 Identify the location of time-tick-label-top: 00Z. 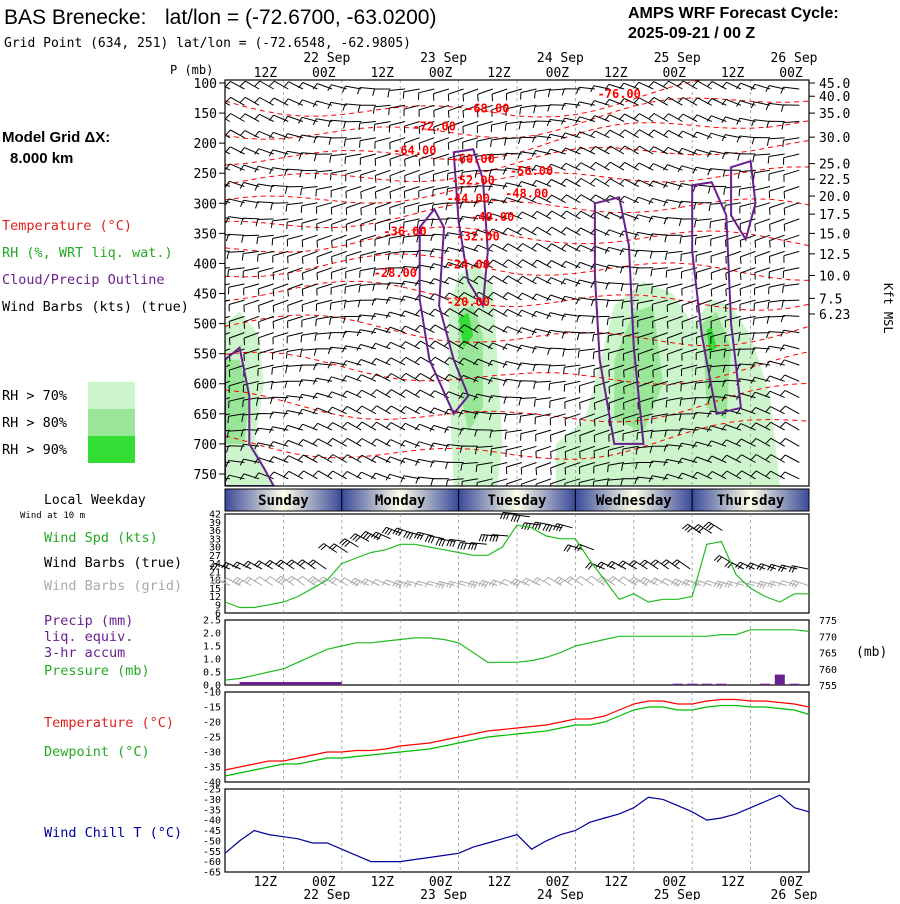
(674, 73).